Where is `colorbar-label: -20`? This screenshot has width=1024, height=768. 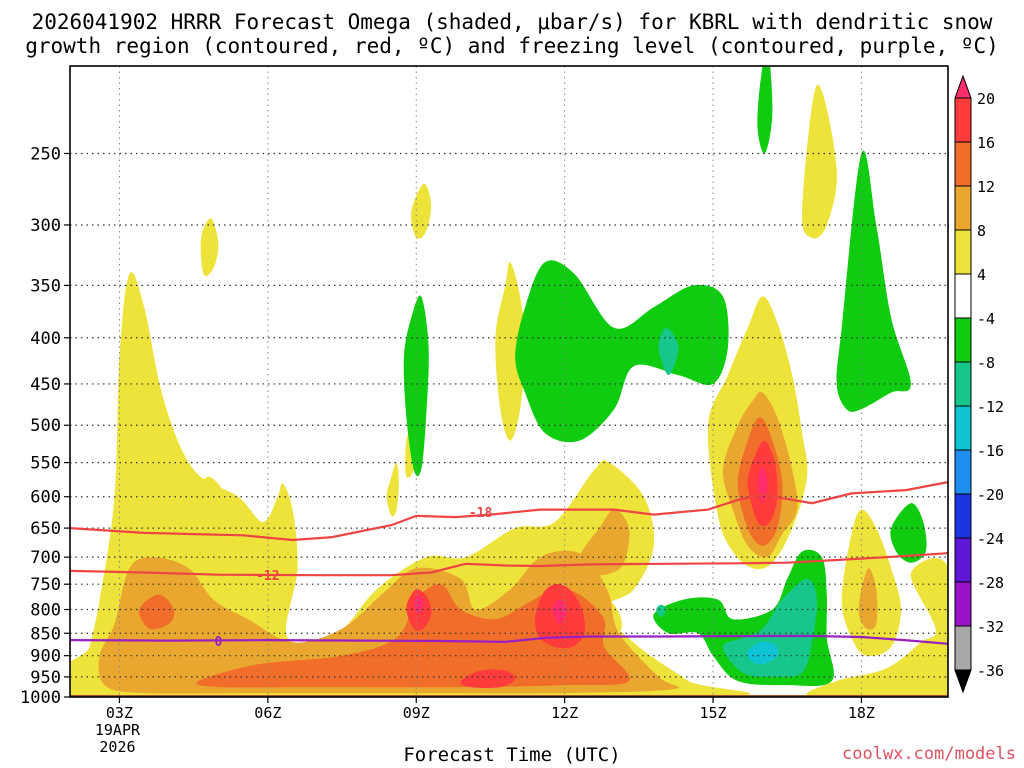
colorbar-label: -20 is located at coordinates (990, 495).